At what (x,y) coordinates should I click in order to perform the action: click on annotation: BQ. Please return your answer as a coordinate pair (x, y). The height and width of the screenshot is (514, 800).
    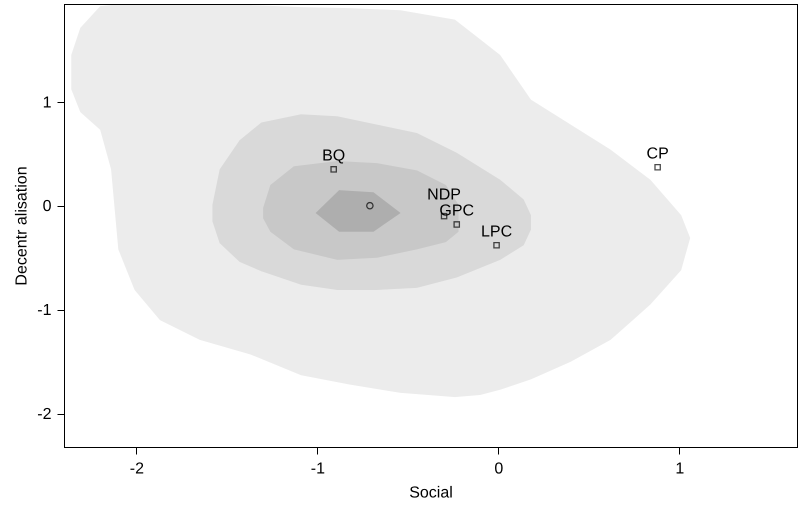
    Looking at the image, I should click on (334, 155).